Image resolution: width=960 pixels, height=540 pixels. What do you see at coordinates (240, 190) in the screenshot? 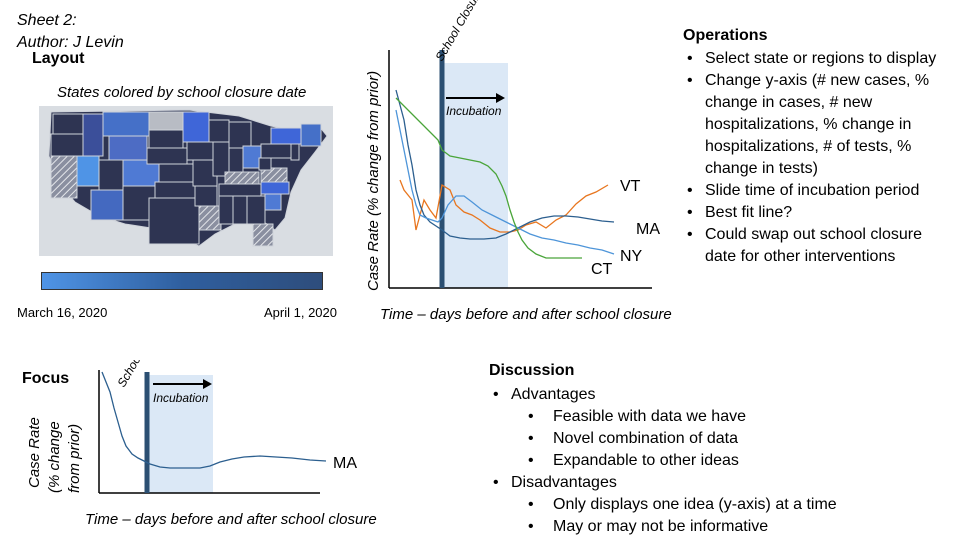
I see `state-tn` at bounding box center [240, 190].